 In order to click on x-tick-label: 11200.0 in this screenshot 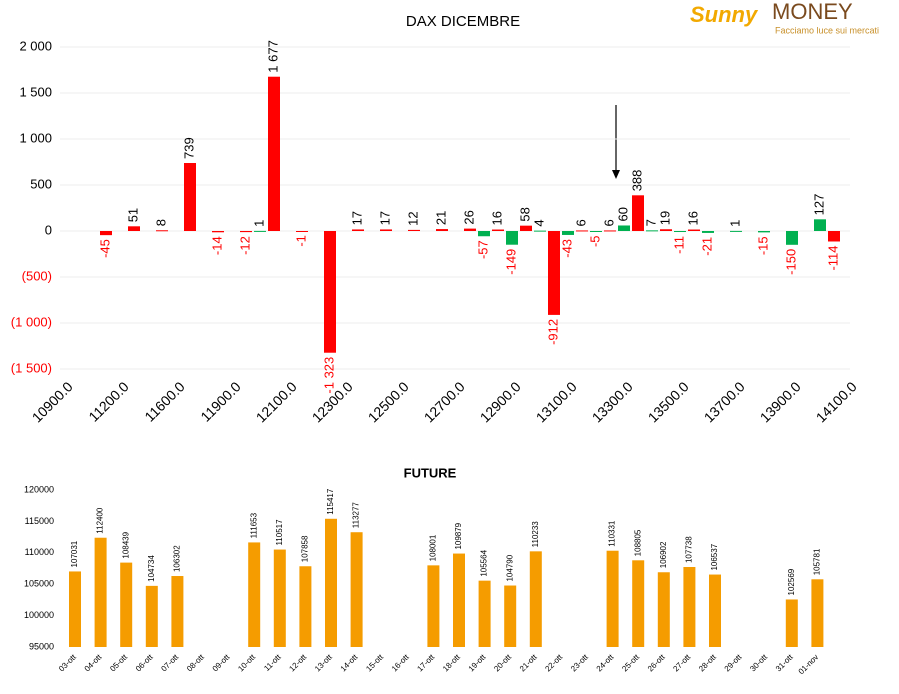, I will do `click(108, 401)`.